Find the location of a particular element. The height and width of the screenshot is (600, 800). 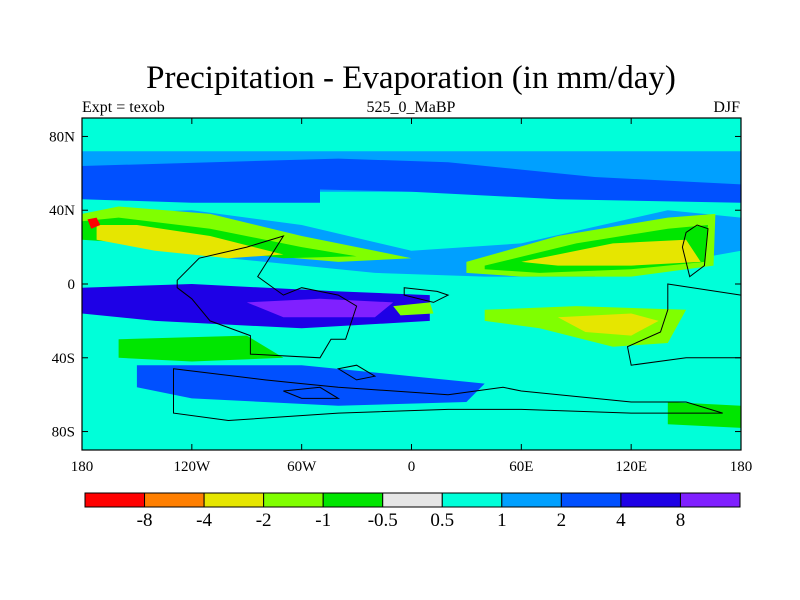

x-tick-label-1: 120W is located at coordinates (192, 467).